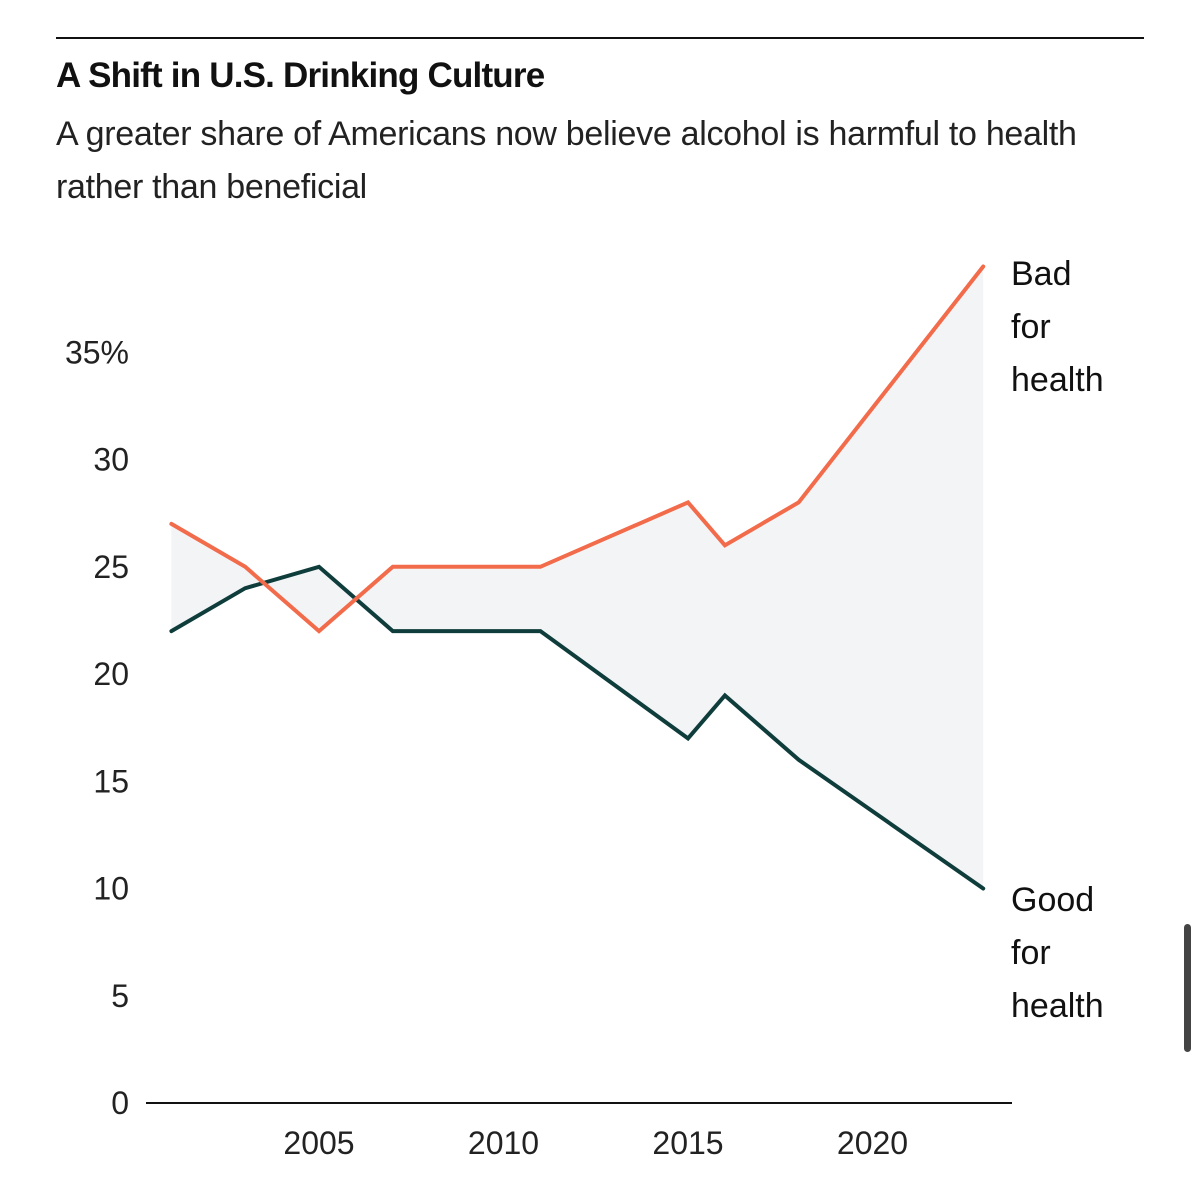  What do you see at coordinates (1041, 274) in the screenshot?
I see `series-label-line: Bad` at bounding box center [1041, 274].